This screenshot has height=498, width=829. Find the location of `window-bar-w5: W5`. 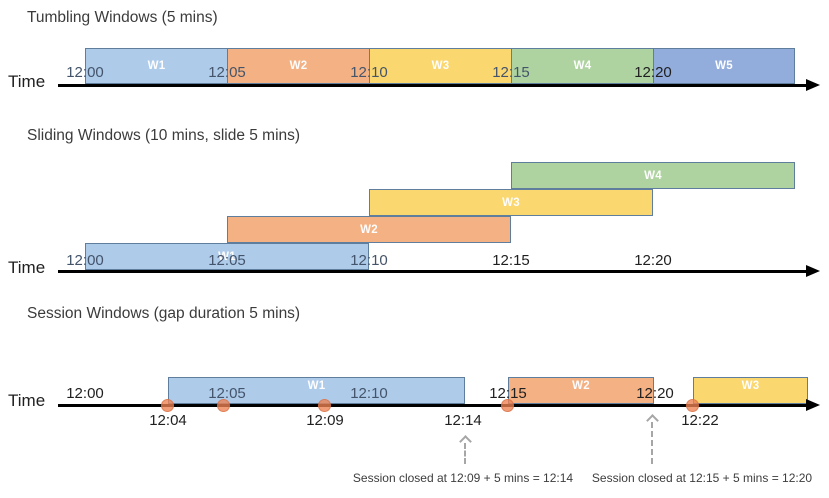

window-bar-w5: W5 is located at coordinates (724, 66).